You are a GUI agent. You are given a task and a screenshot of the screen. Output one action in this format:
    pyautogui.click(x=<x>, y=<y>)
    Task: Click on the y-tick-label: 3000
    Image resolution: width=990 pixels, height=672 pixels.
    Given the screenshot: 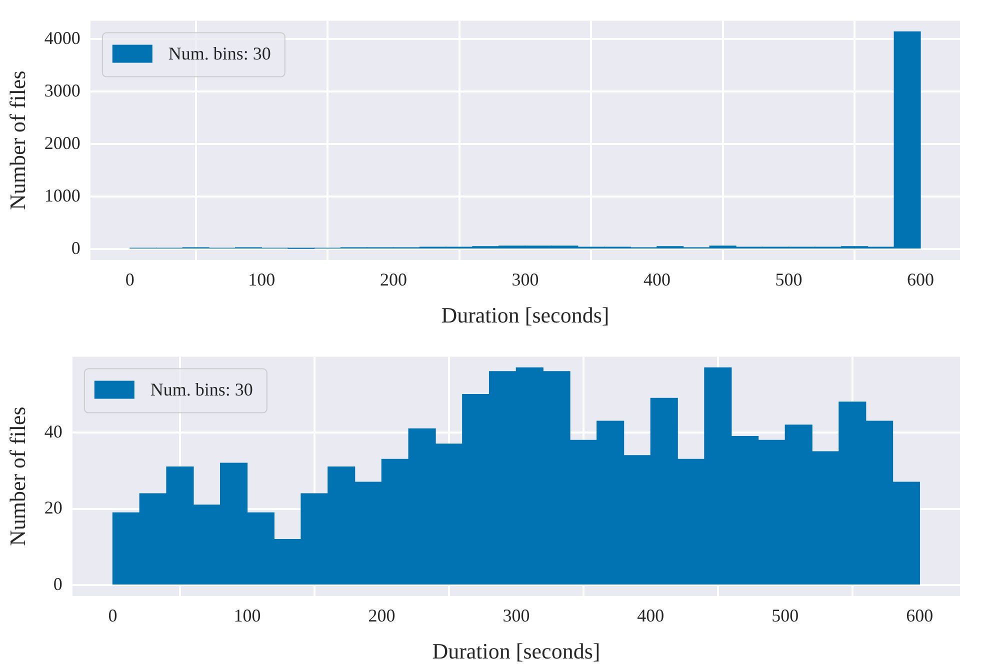 What is the action you would take?
    pyautogui.click(x=62, y=90)
    